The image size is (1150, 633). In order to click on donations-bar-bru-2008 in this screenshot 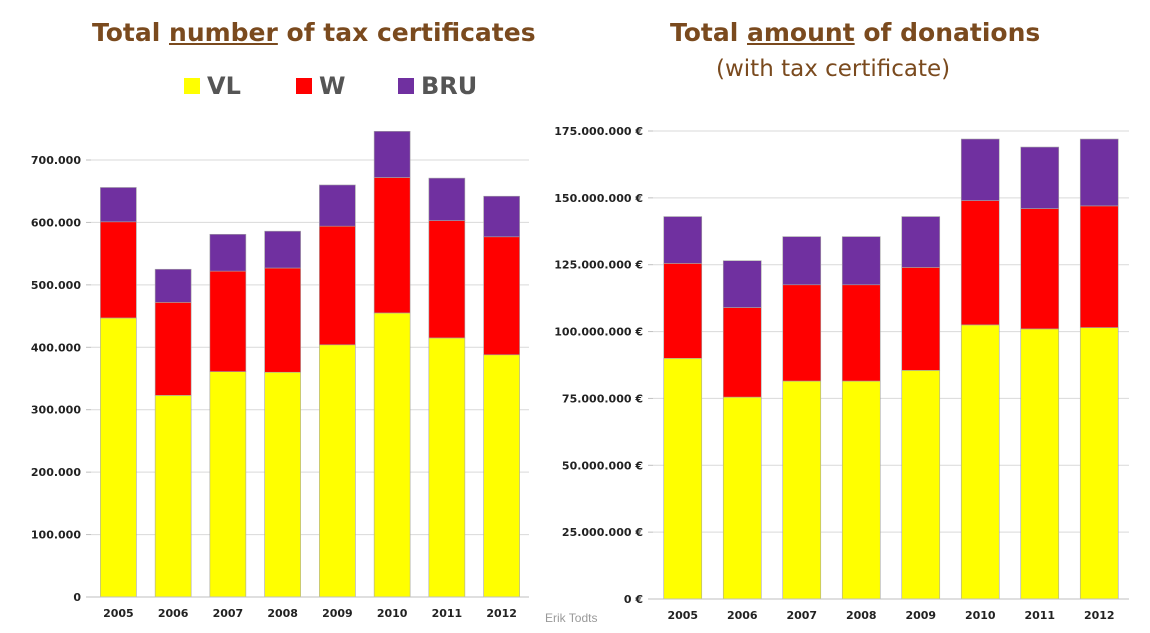, I will do `click(861, 261)`.